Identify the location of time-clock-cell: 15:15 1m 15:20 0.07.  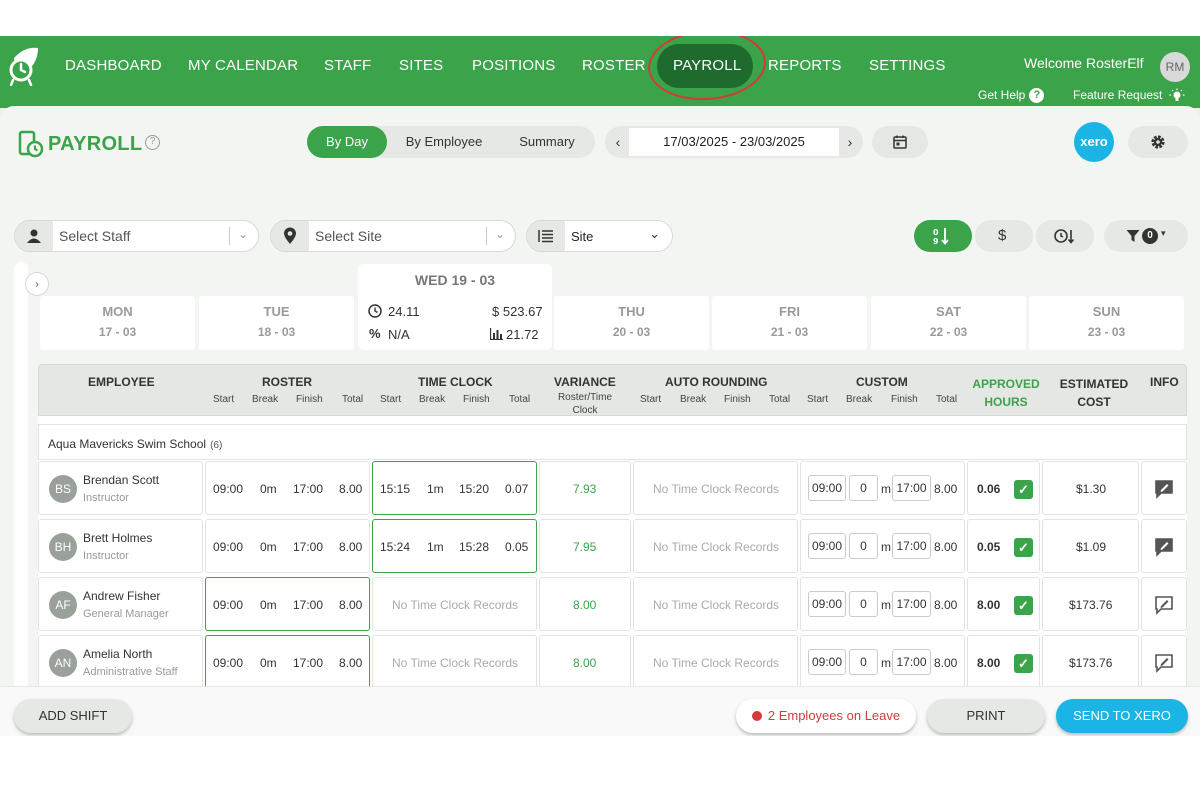
(454, 488).